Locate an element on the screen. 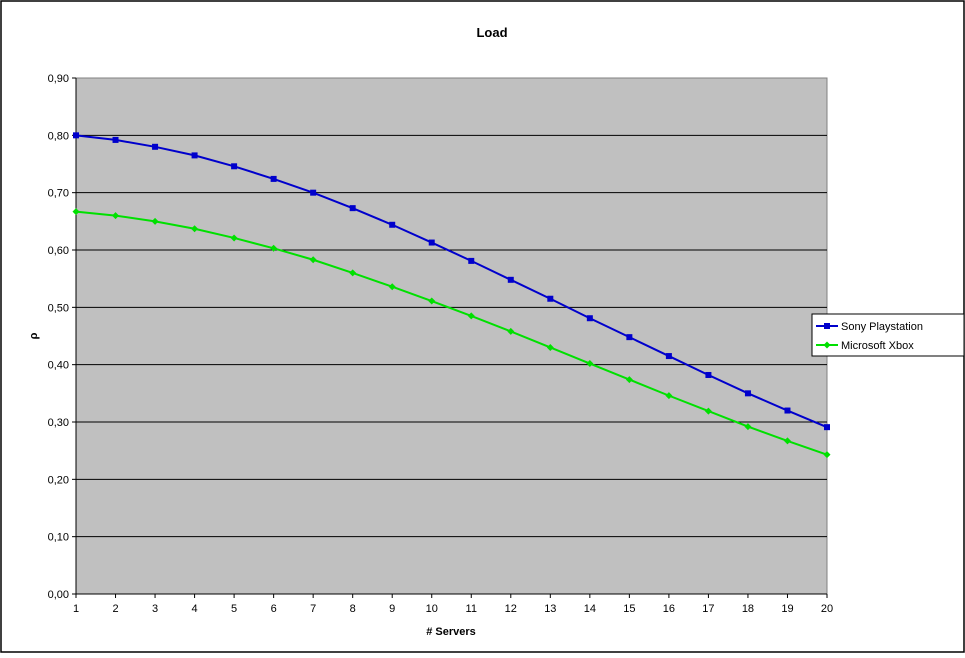 Image resolution: width=965 pixels, height=658 pixels. x-tick-label: 18 is located at coordinates (748, 609).